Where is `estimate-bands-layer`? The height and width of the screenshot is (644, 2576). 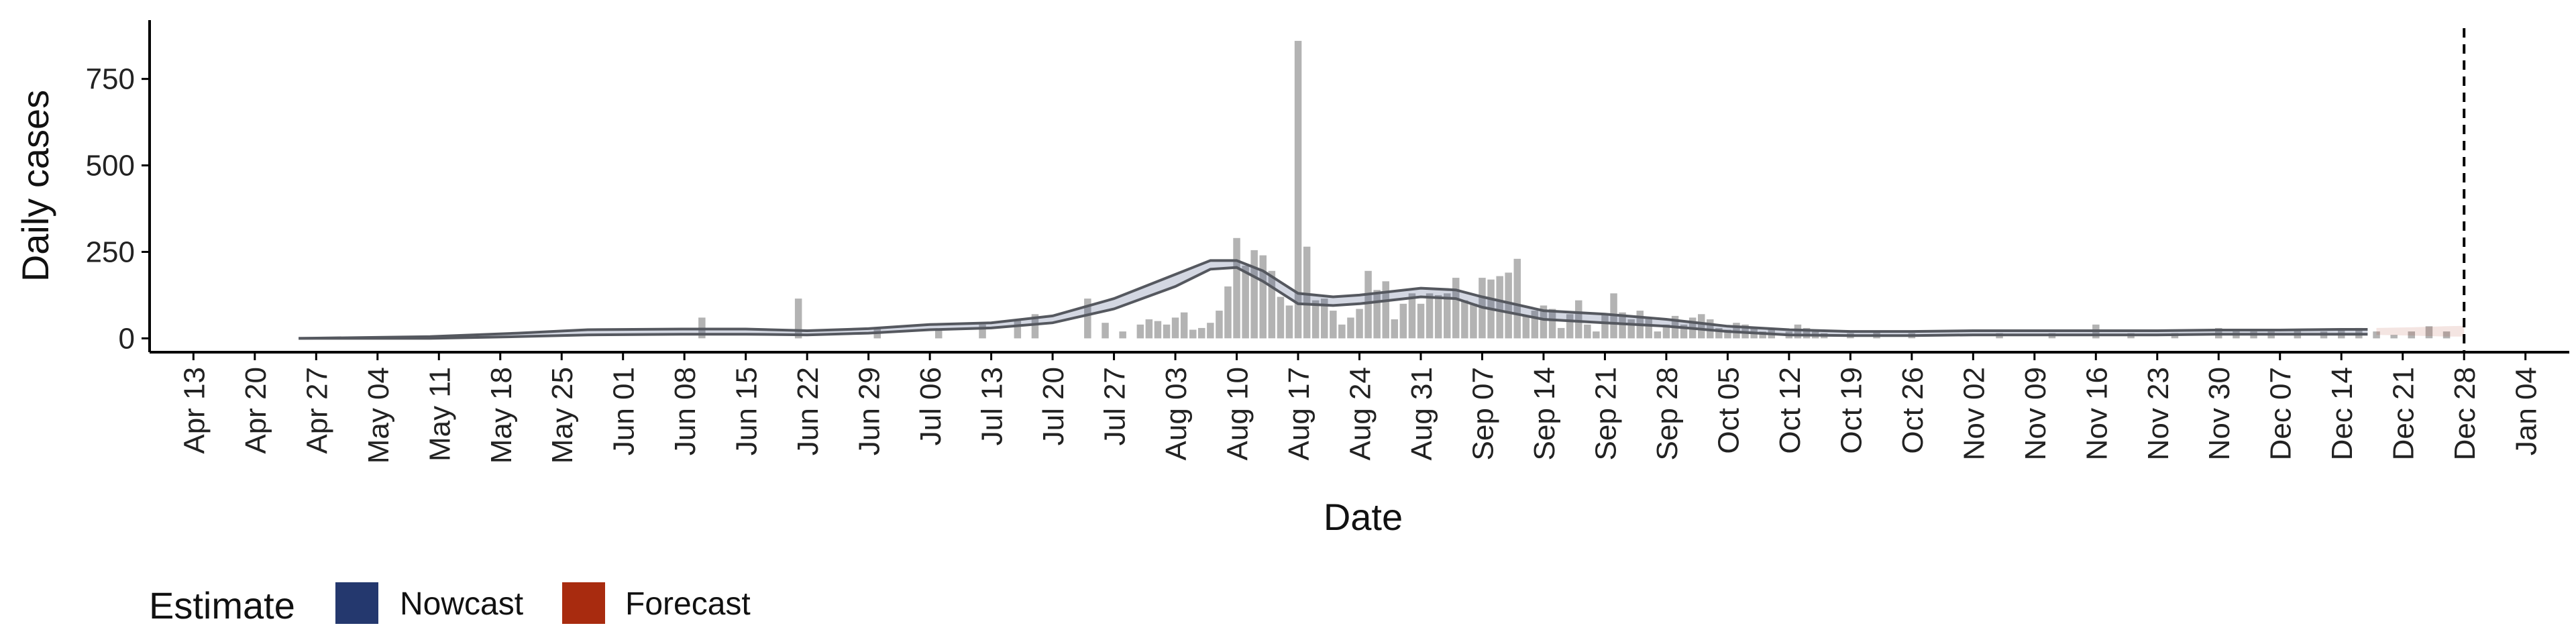 estimate-bands-layer is located at coordinates (1382, 299).